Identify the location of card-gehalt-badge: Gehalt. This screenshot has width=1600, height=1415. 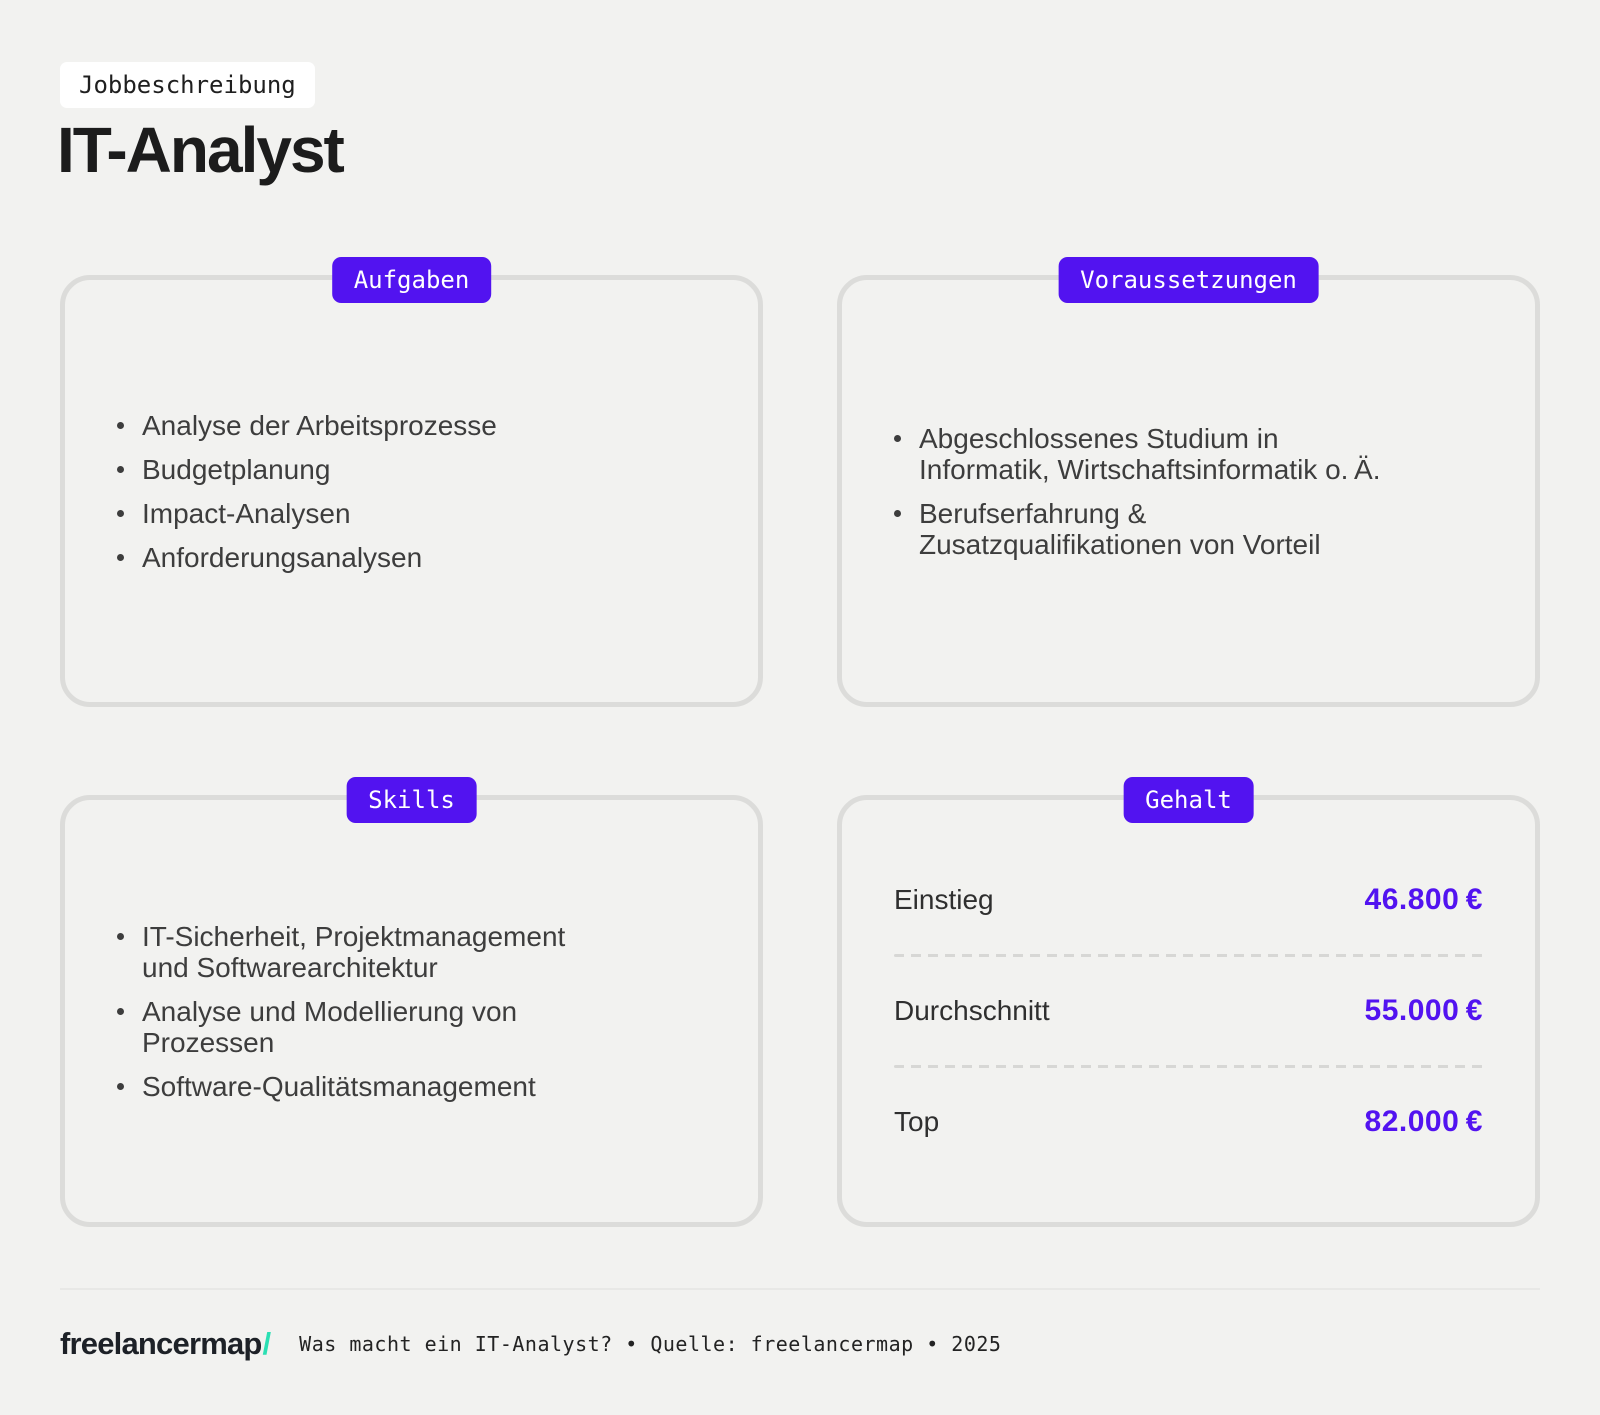
(1188, 800).